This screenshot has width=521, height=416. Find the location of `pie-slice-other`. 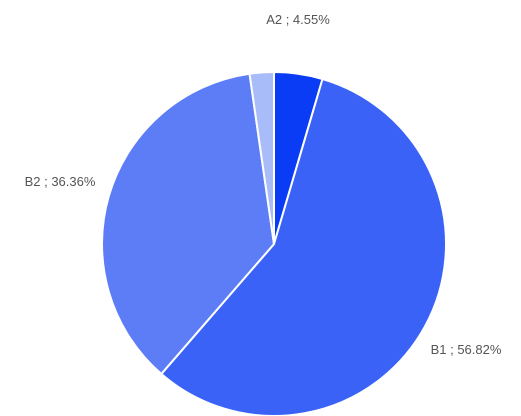

pie-slice-other is located at coordinates (261, 158).